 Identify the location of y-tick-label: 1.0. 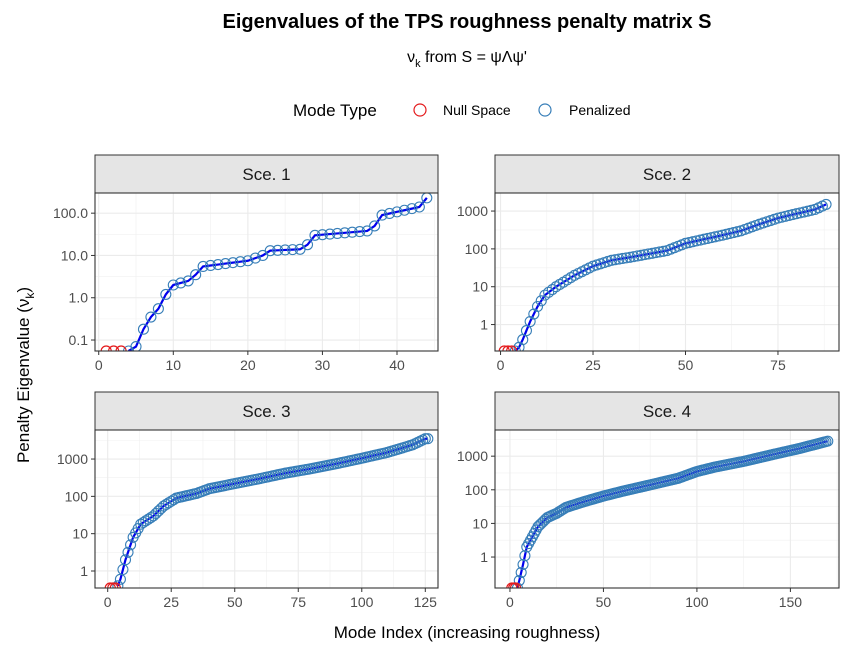
(79, 298).